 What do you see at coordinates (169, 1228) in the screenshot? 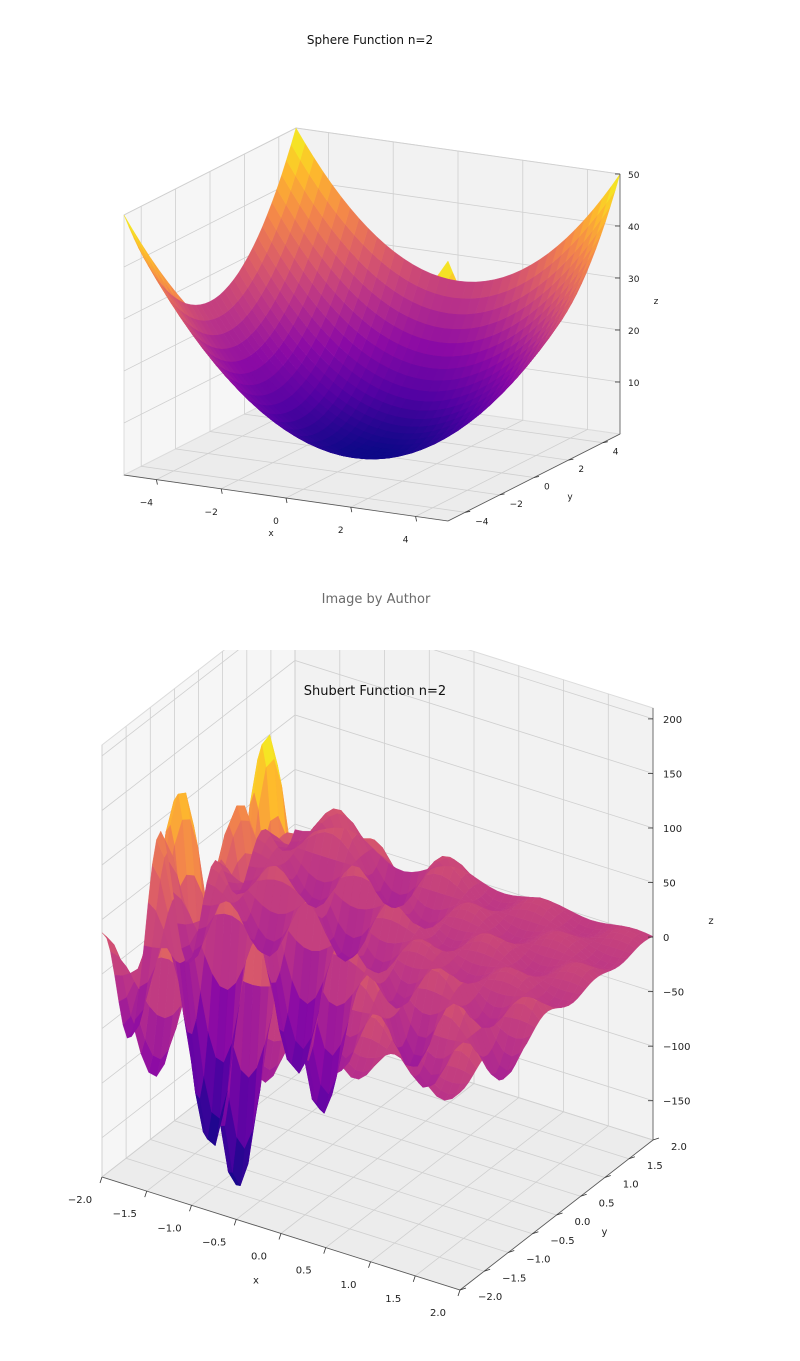
I see `shubert-x-tick-label: −1.0` at bounding box center [169, 1228].